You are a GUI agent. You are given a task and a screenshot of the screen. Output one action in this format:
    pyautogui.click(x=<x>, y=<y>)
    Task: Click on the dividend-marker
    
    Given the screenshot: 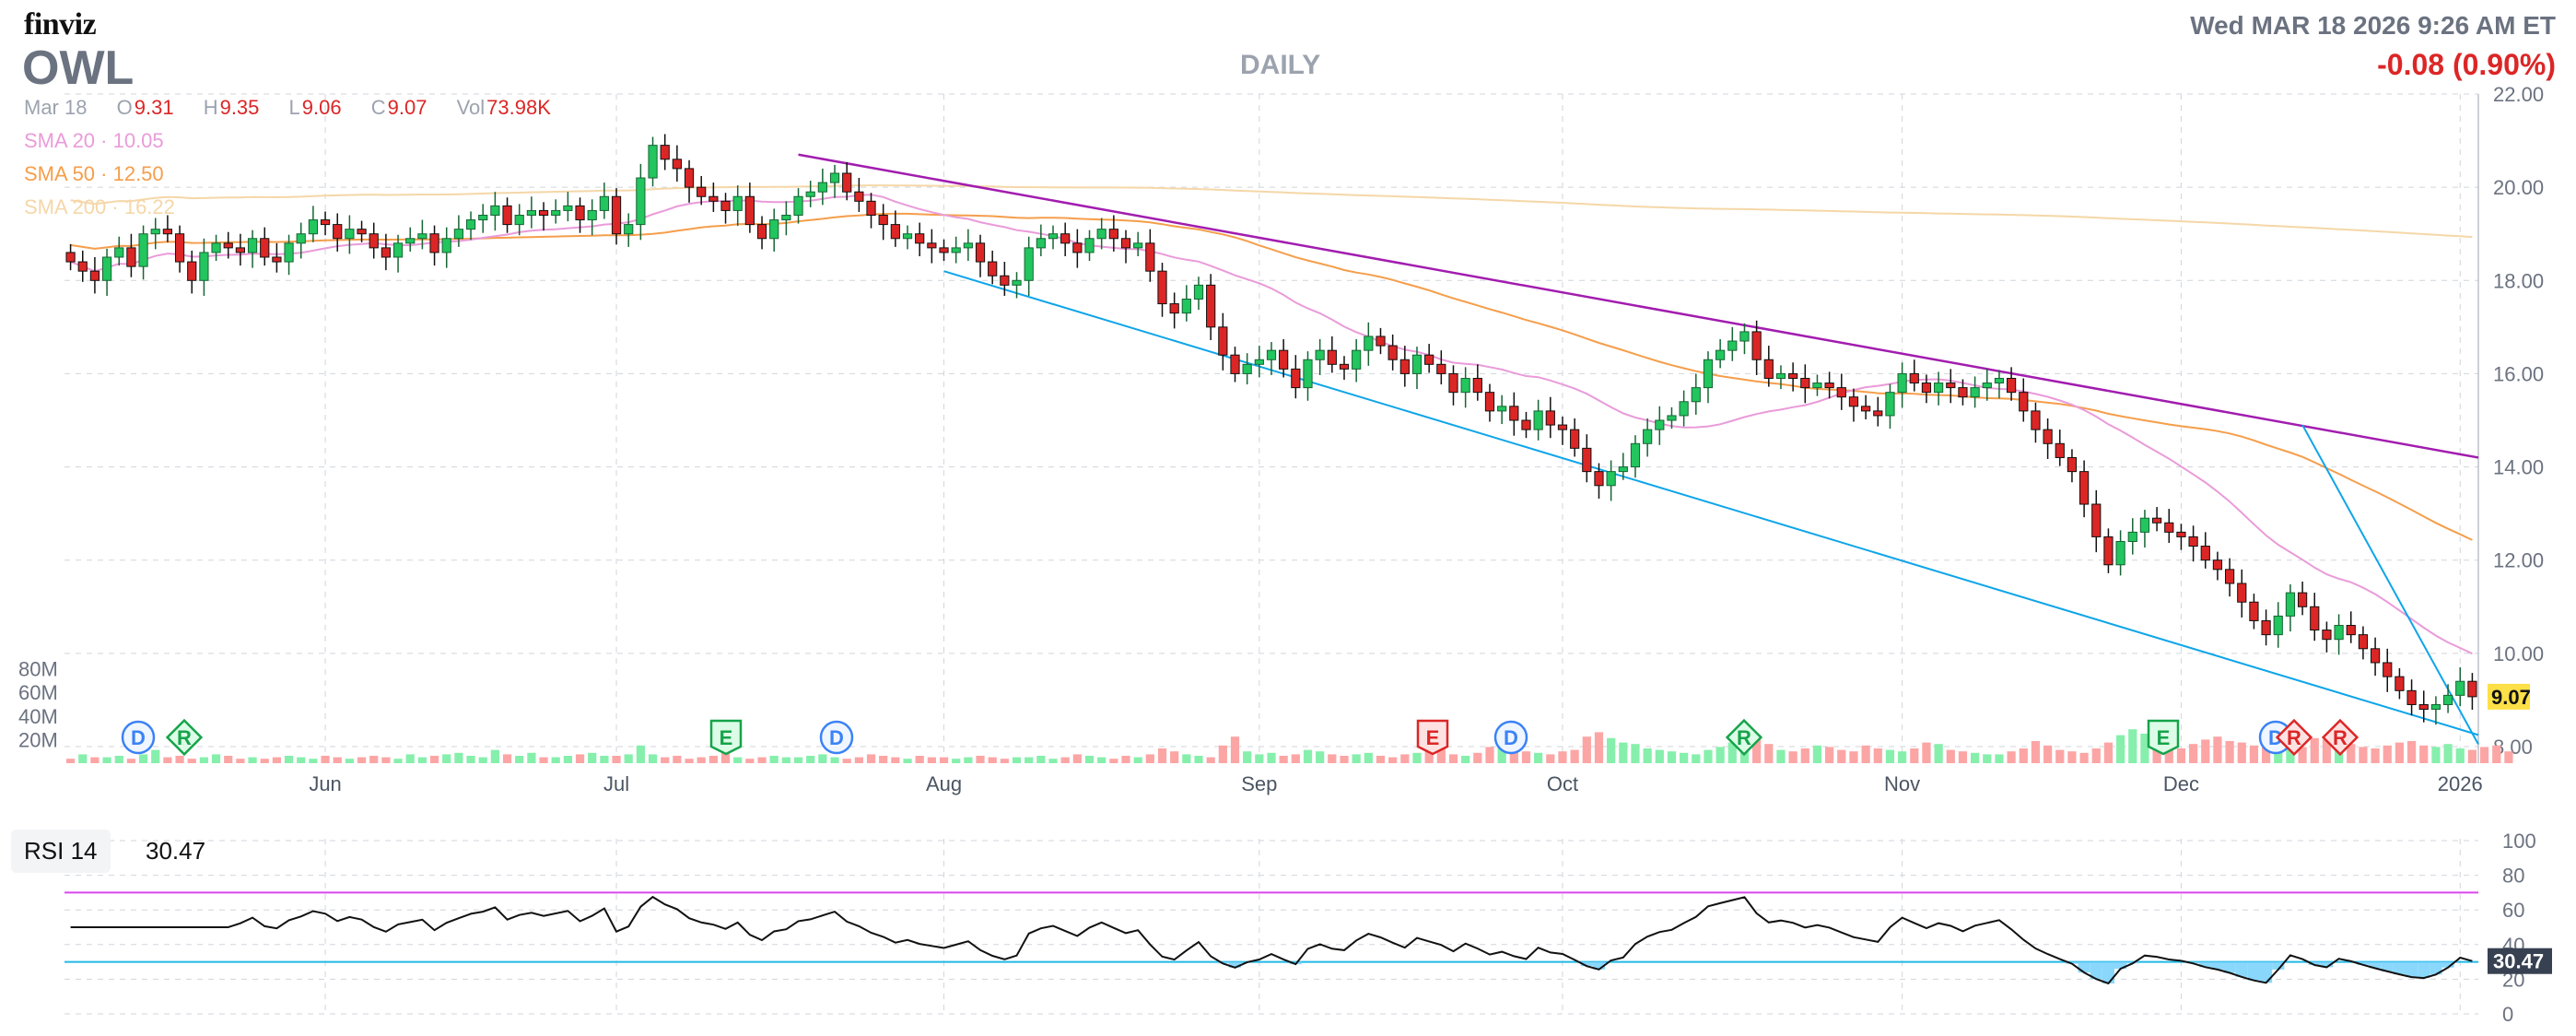 What is the action you would take?
    pyautogui.click(x=1510, y=738)
    